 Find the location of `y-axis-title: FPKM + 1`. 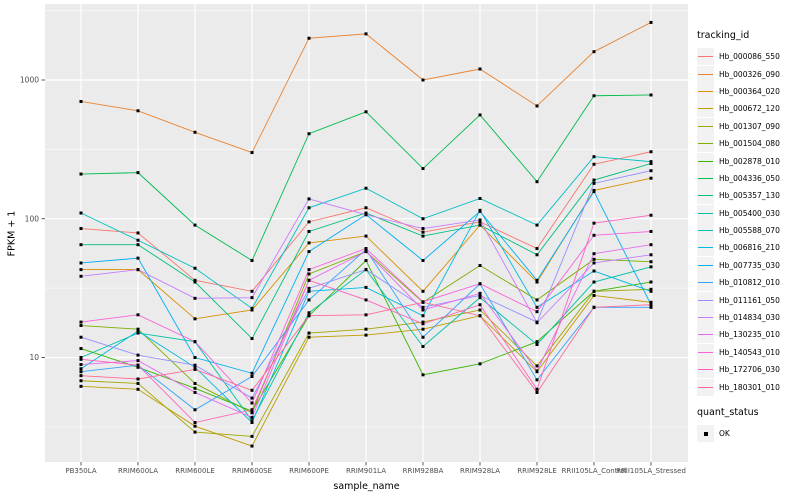

y-axis-title: FPKM + 1 is located at coordinates (12, 233).